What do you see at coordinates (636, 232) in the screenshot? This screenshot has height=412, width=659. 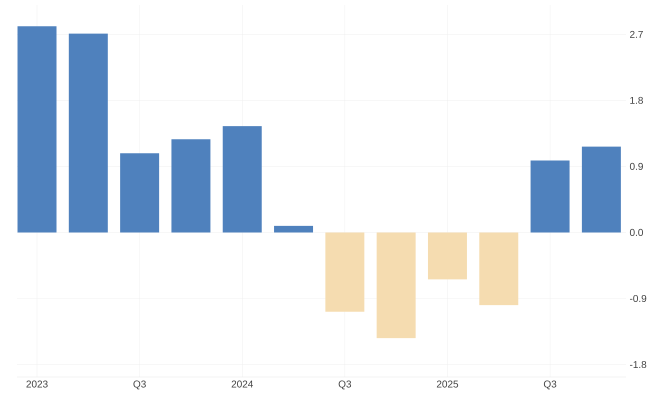 I see `y-tick-label: 0.0` at bounding box center [636, 232].